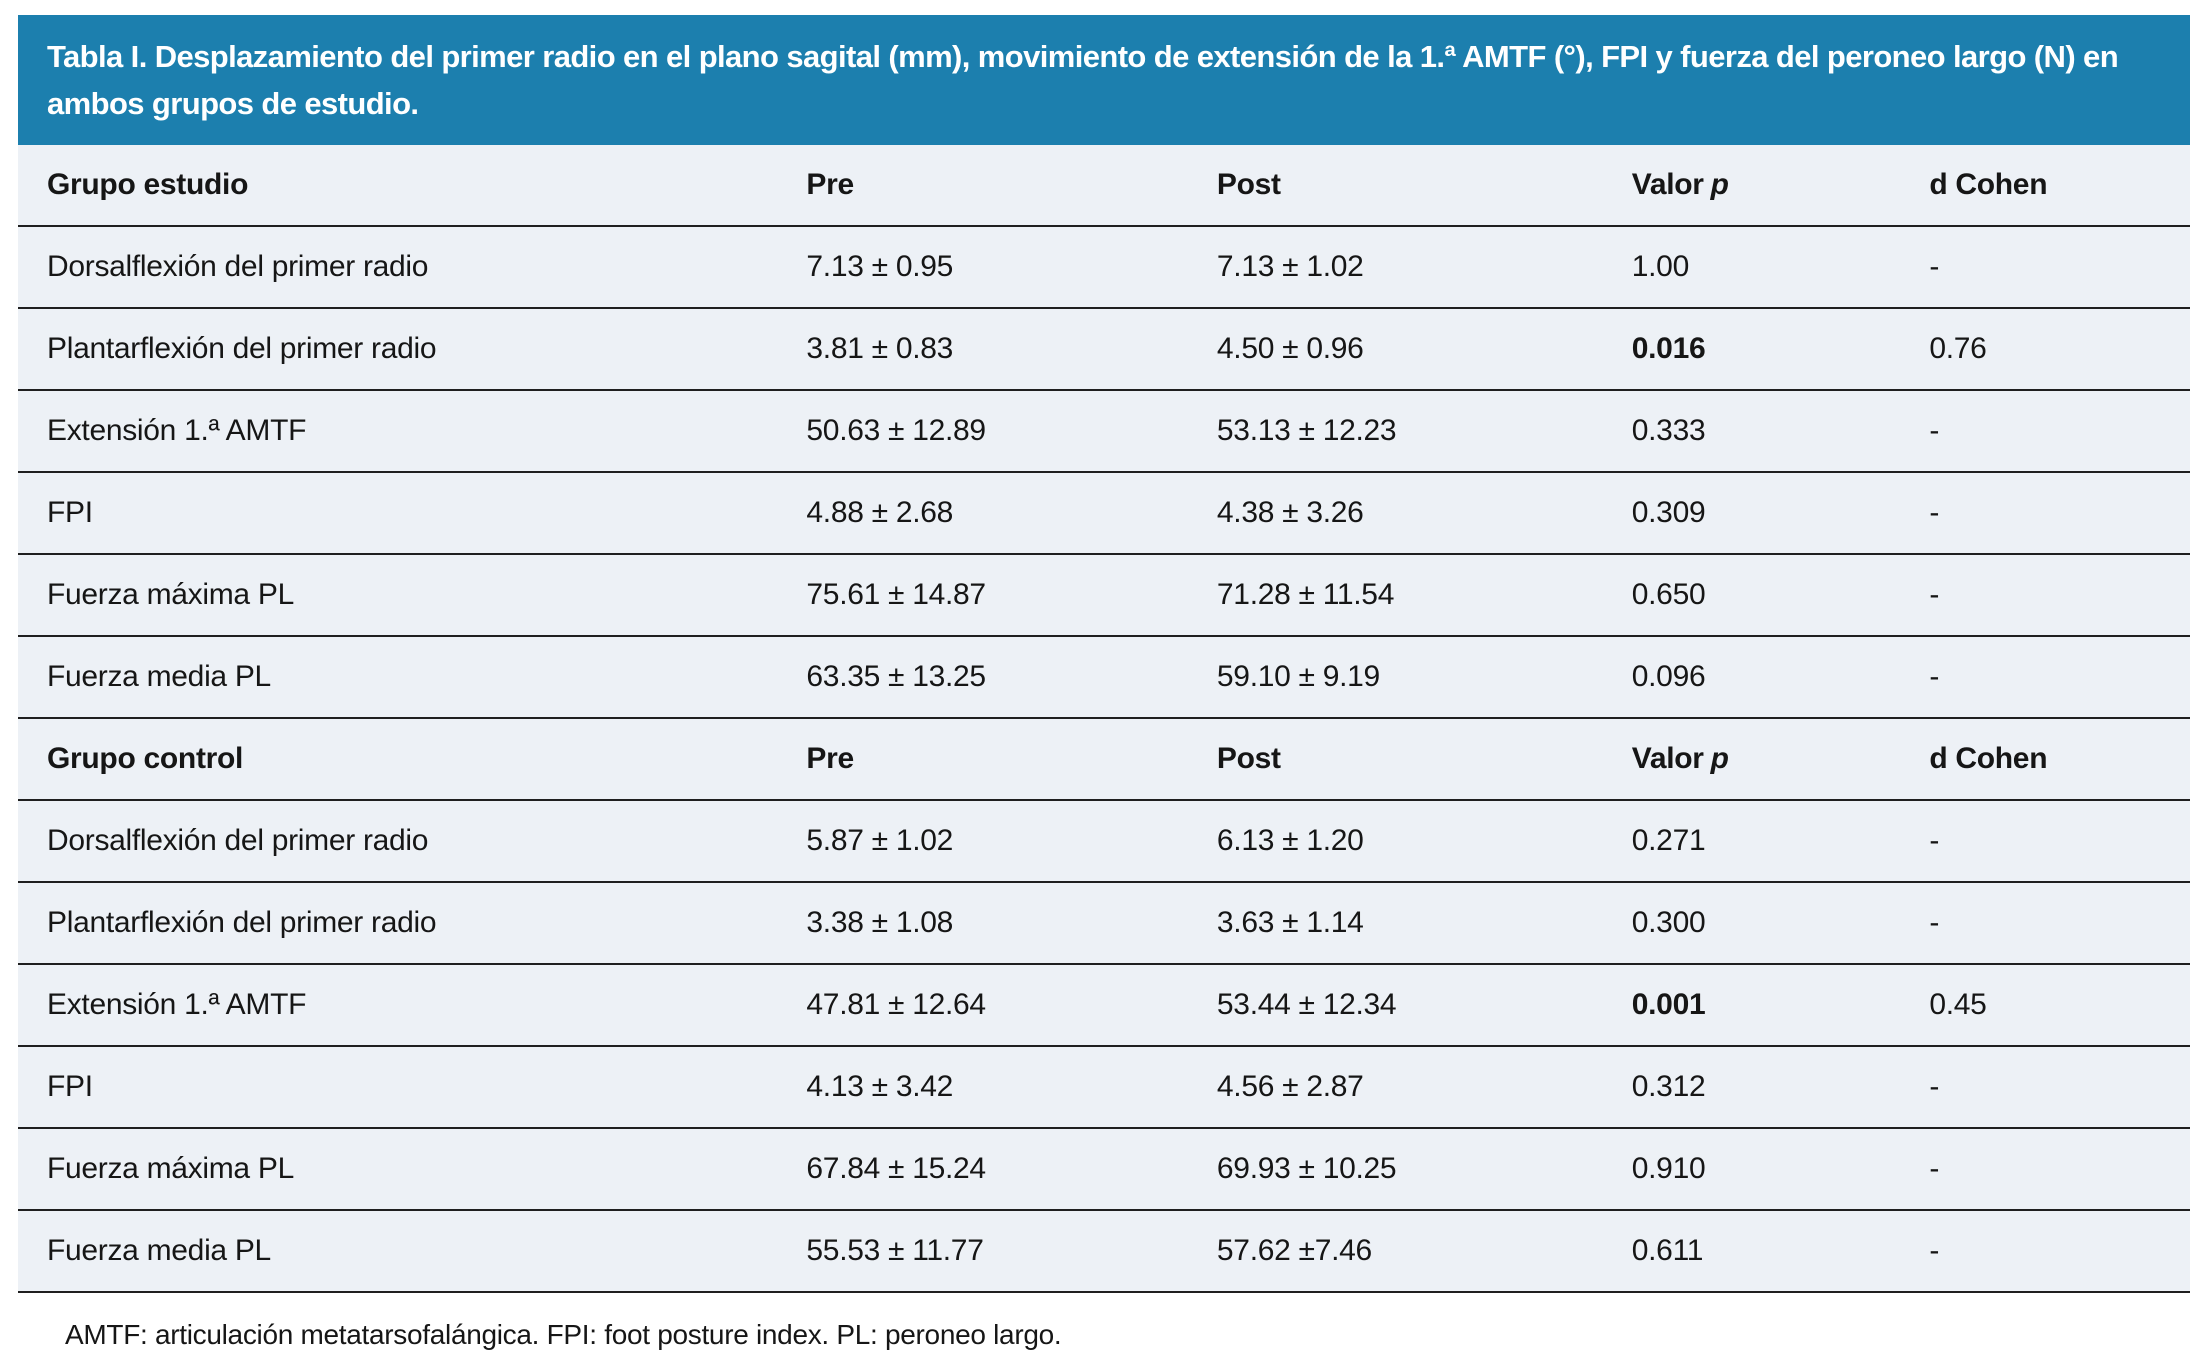 This screenshot has height=1356, width=2207. What do you see at coordinates (1668, 840) in the screenshot?
I see `p-value-cell: 0.271` at bounding box center [1668, 840].